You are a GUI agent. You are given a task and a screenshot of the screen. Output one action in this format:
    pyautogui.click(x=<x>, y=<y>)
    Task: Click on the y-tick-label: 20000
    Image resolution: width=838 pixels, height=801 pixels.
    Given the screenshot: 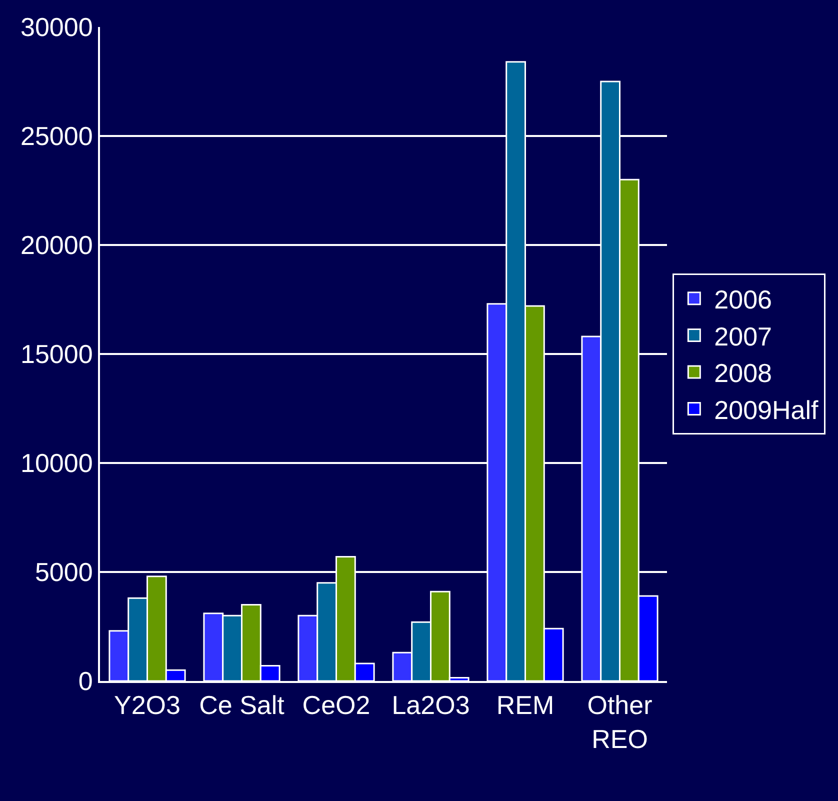 What is the action you would take?
    pyautogui.click(x=56, y=245)
    